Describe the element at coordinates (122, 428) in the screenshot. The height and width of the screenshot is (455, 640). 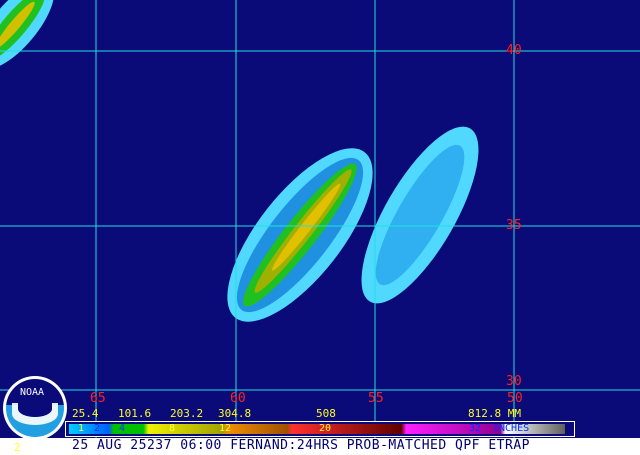
I see `inch-label: 4` at that location.